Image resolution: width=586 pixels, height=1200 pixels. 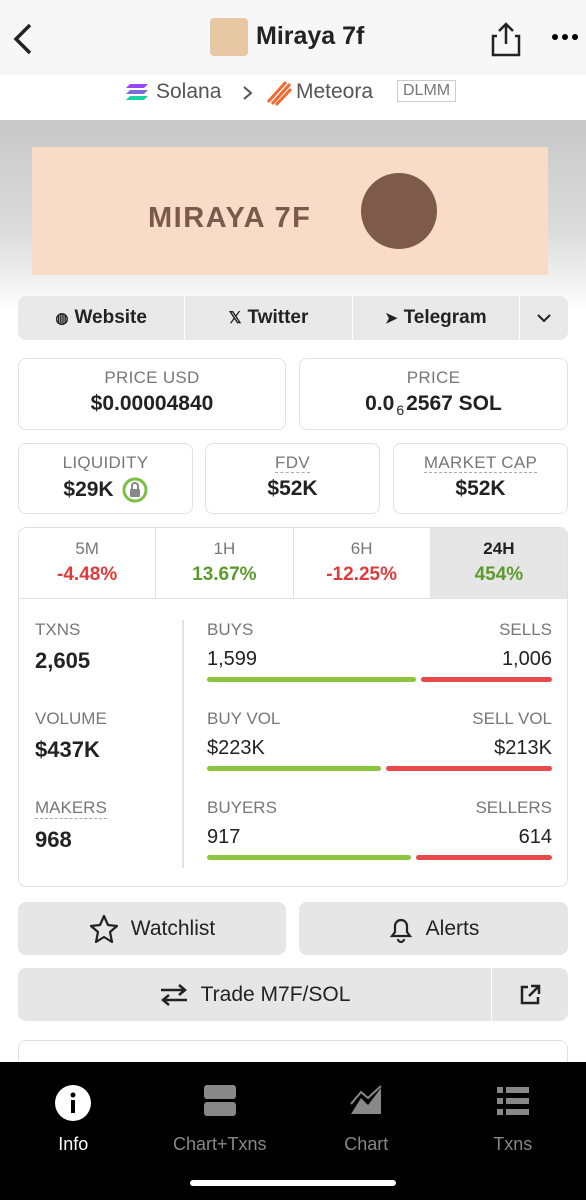 I want to click on nav-item: Txns, so click(x=513, y=1131).